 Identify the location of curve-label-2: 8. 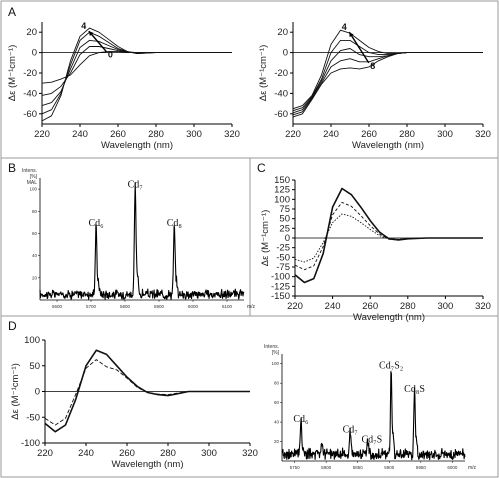
(372, 66).